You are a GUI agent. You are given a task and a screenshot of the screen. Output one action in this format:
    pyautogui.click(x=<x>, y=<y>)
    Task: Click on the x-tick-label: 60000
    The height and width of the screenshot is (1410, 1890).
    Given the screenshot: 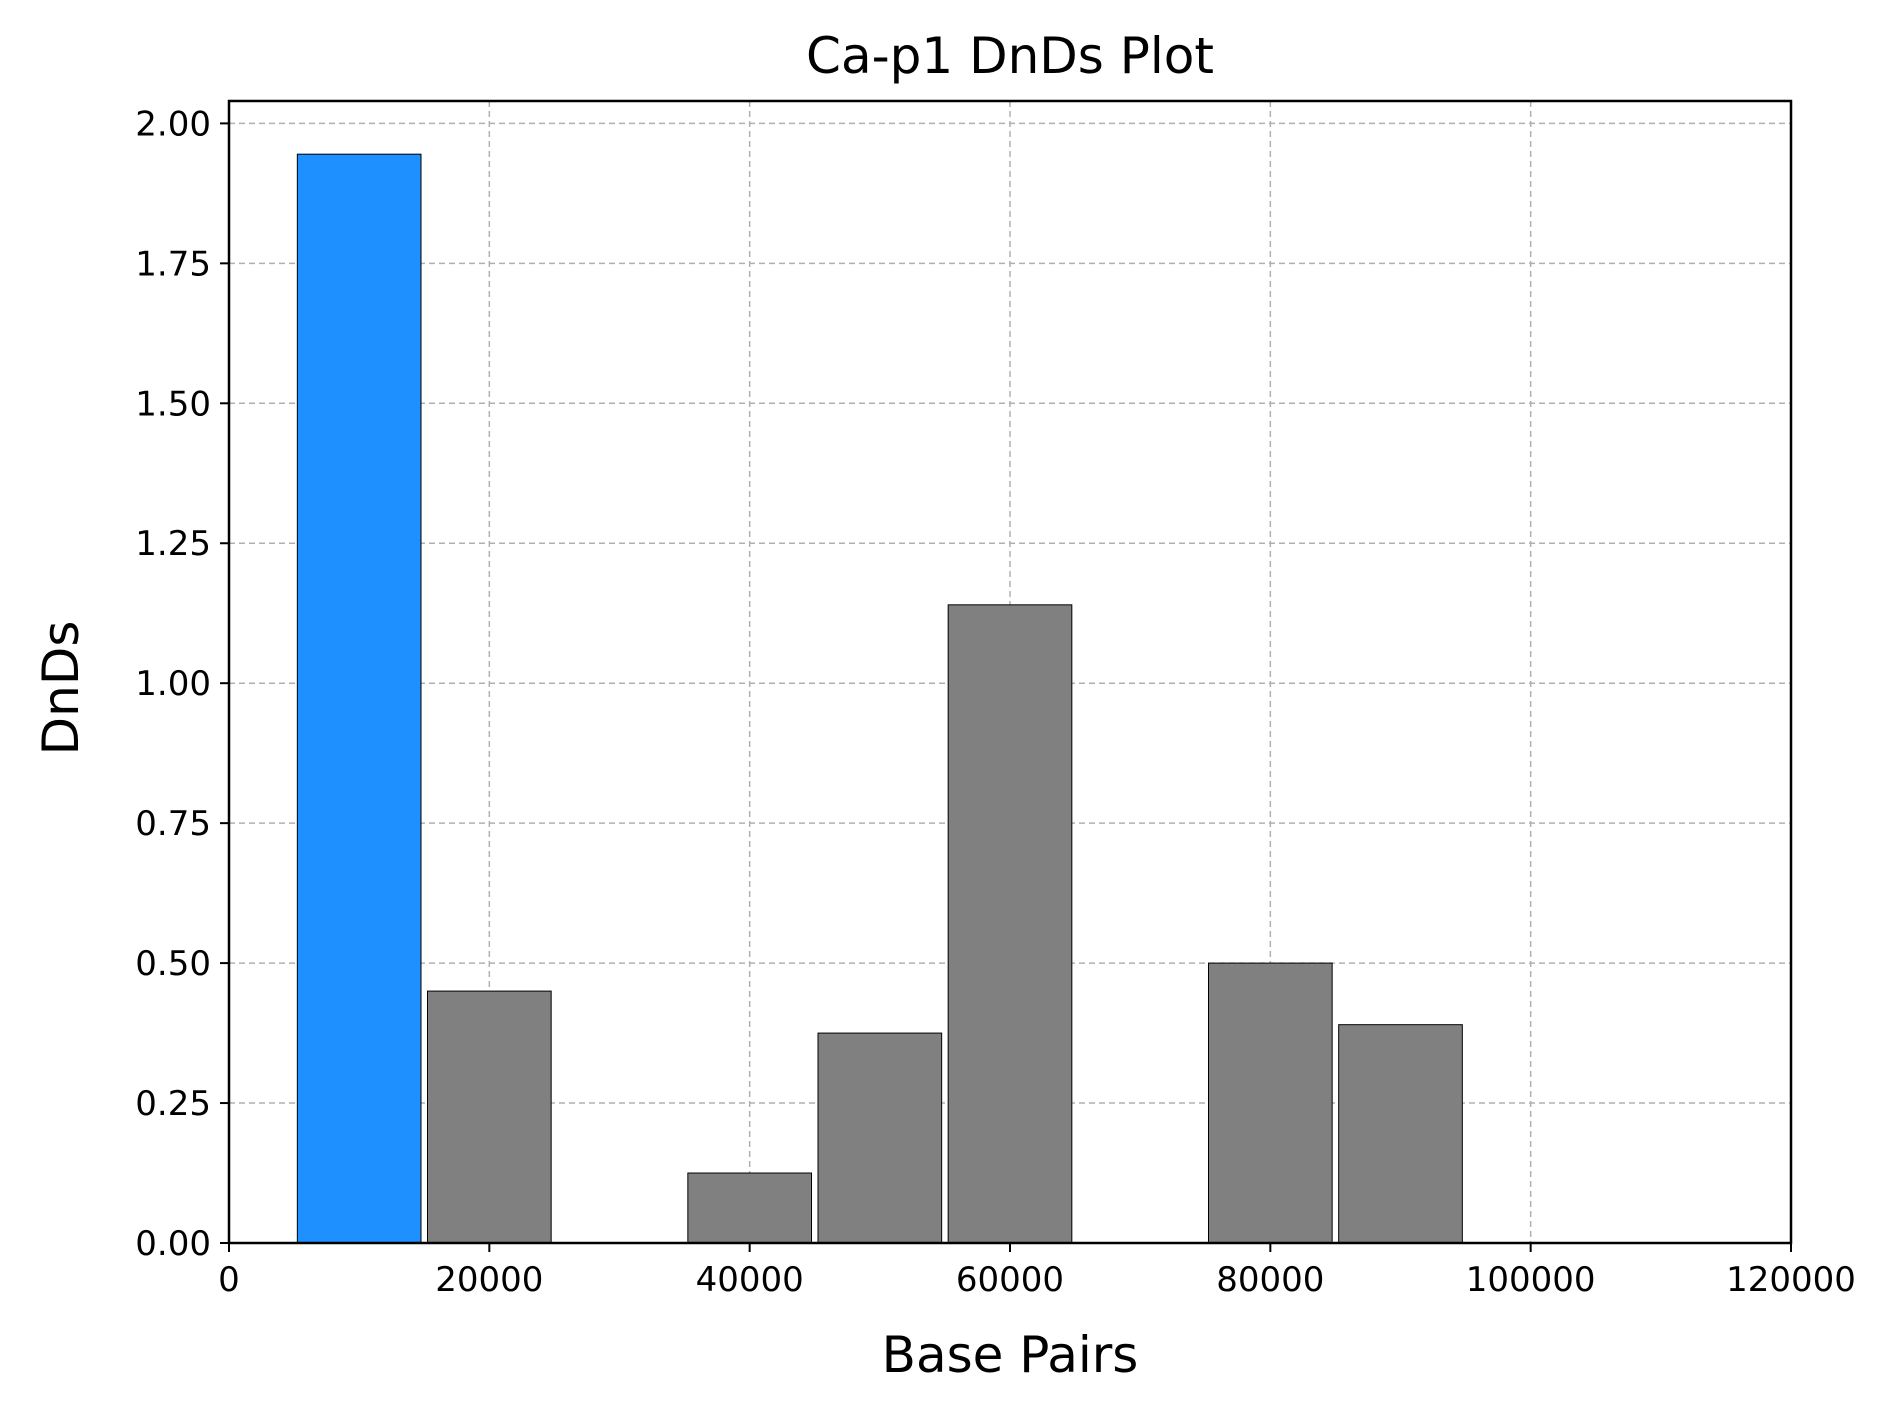 What is the action you would take?
    pyautogui.click(x=1010, y=1280)
    